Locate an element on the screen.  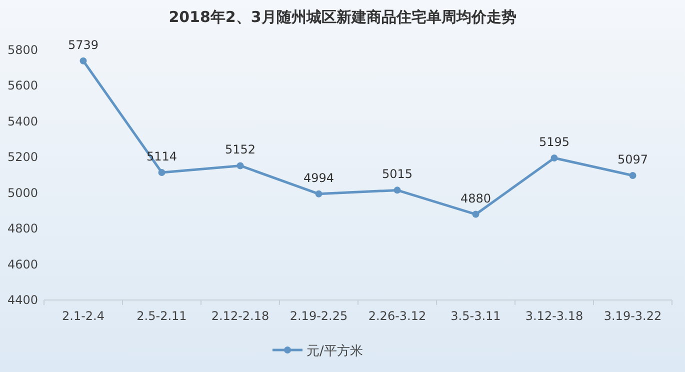
x-tick-label: 2.1-2.4 is located at coordinates (83, 316).